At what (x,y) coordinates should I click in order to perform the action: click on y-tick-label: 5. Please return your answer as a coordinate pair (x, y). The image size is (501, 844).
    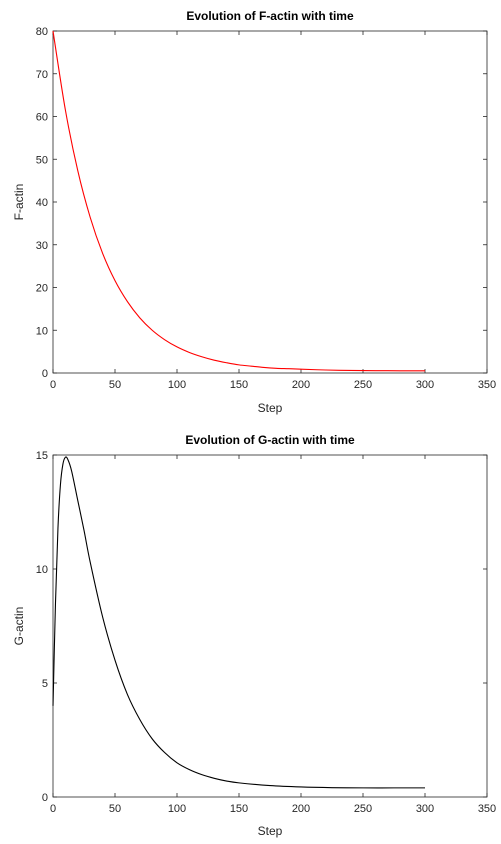
    Looking at the image, I should click on (45, 684).